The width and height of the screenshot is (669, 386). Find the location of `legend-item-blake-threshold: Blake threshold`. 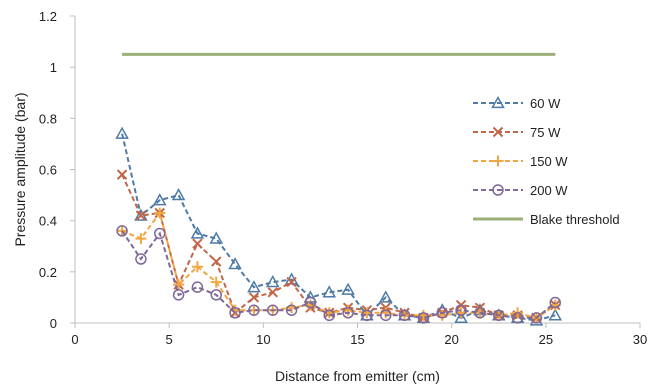

legend-item-blake-threshold: Blake threshold is located at coordinates (546, 219).